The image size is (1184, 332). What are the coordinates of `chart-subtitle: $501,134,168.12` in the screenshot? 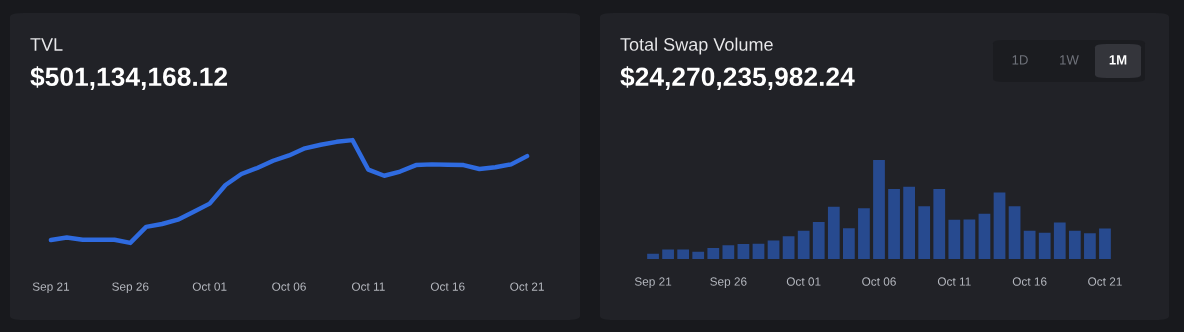 It's located at (129, 78).